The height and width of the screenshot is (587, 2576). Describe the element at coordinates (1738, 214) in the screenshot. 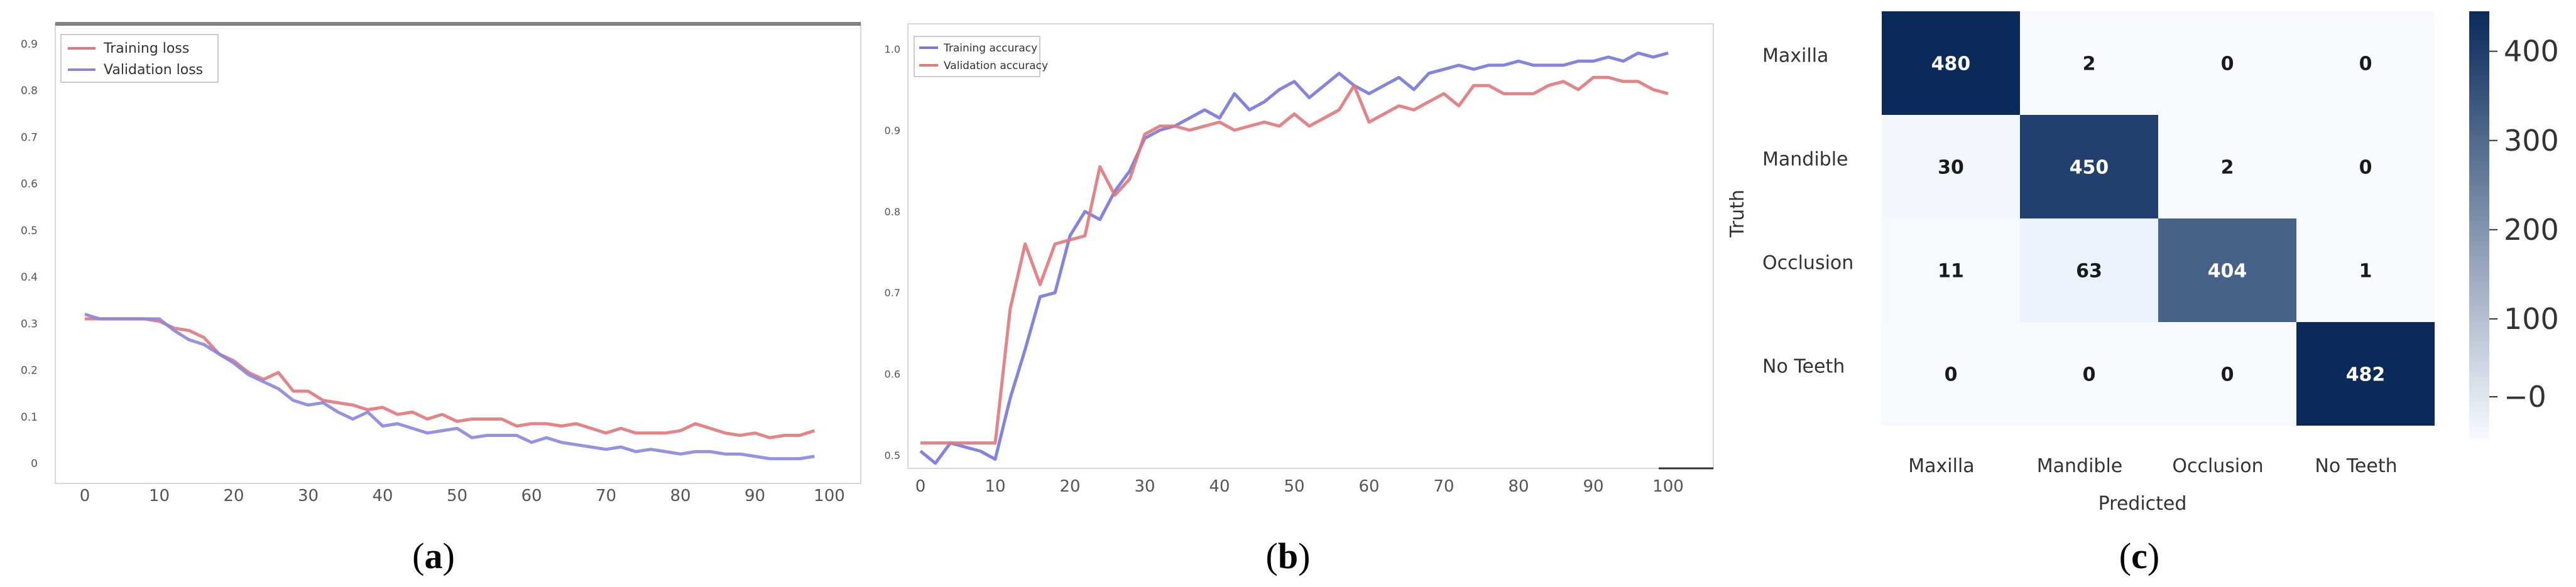

I see `truth-axis-label: Truth` at that location.